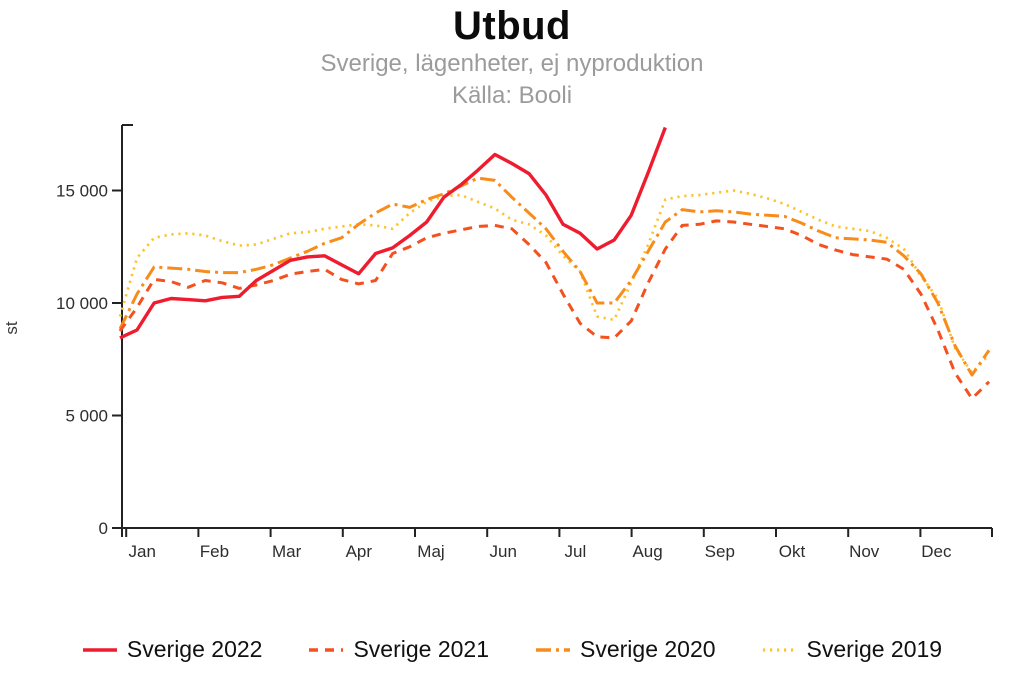 This screenshot has width=1024, height=681. I want to click on legend-label: Sverige 2022, so click(194, 649).